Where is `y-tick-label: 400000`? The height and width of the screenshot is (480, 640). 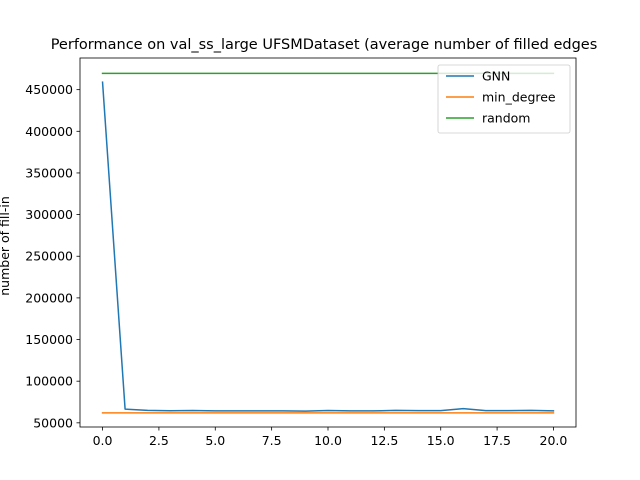 y-tick-label: 400000 is located at coordinates (49, 131).